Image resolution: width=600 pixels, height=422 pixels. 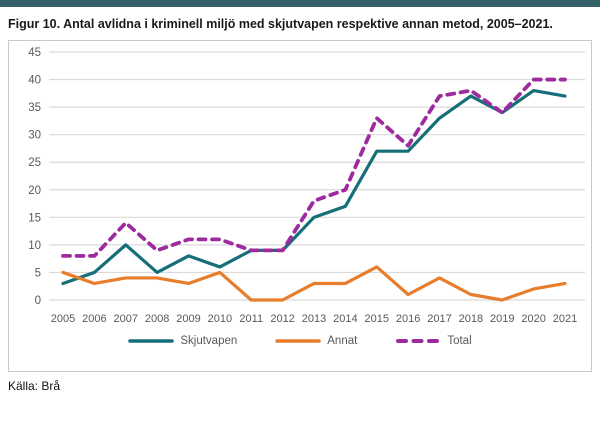 I want to click on legend-item-annat: Annat, so click(x=316, y=341).